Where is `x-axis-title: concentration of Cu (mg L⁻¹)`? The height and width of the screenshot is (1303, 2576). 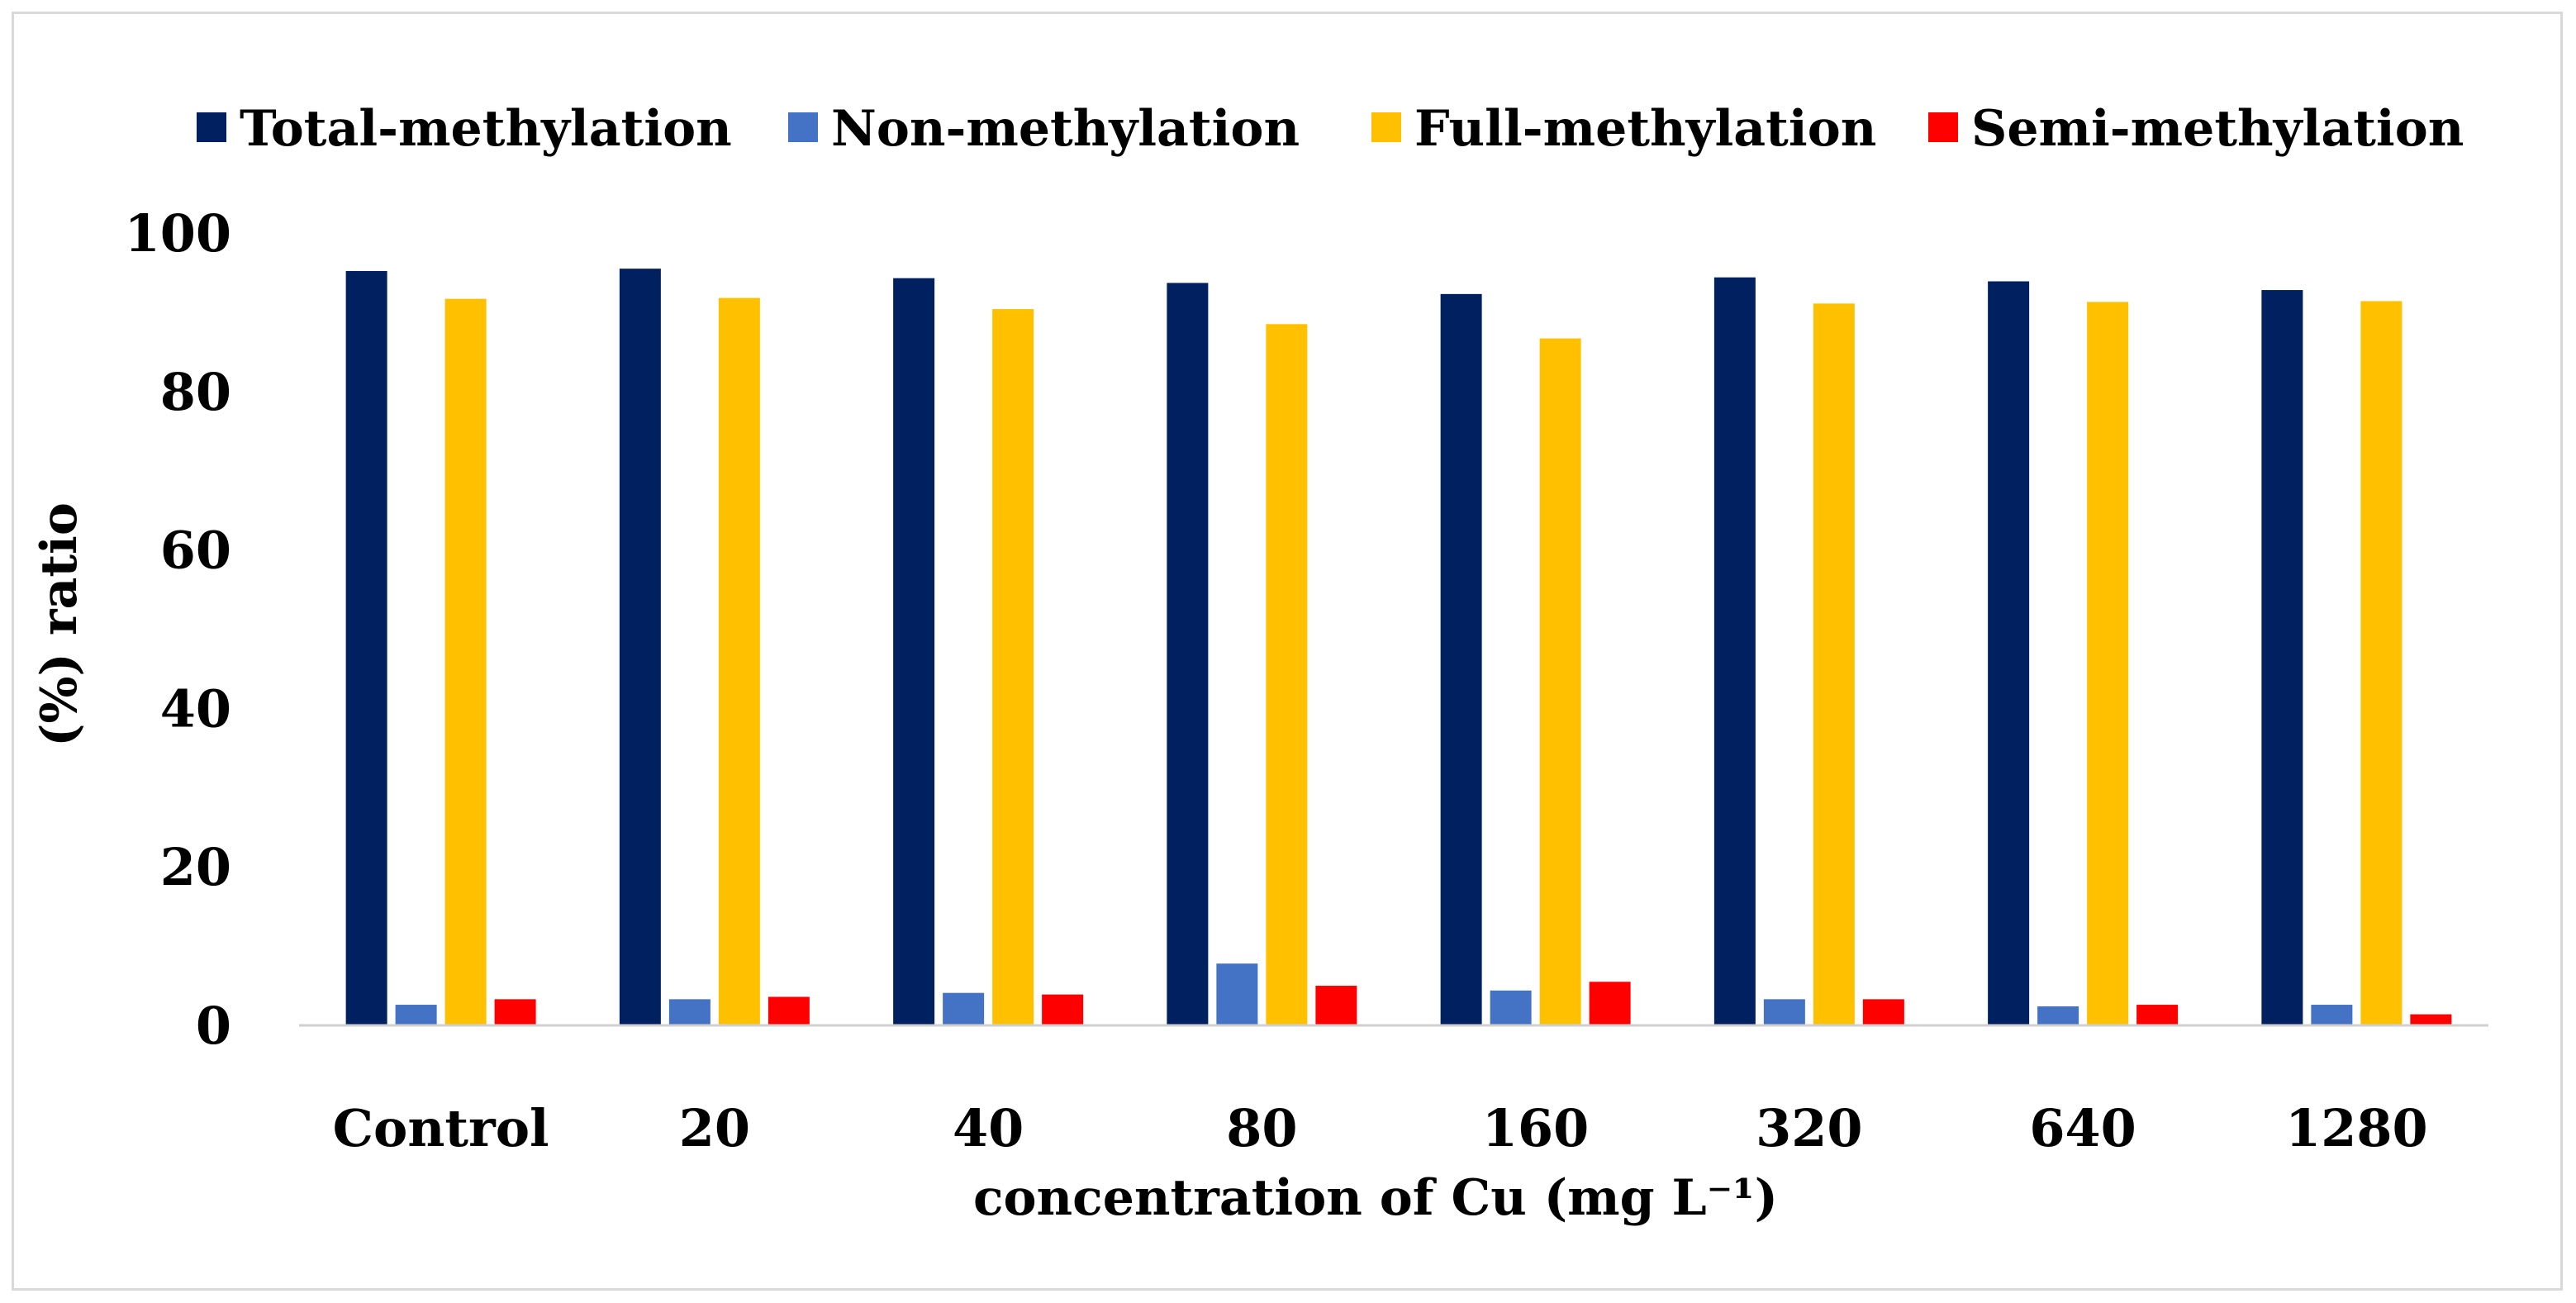 x-axis-title: concentration of Cu (mg L⁻¹) is located at coordinates (1375, 1198).